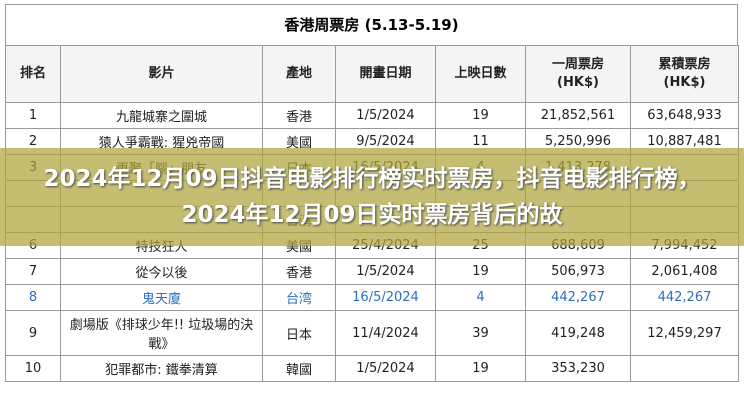  I want to click on column-header: 累積票房 (HK$), so click(684, 74).